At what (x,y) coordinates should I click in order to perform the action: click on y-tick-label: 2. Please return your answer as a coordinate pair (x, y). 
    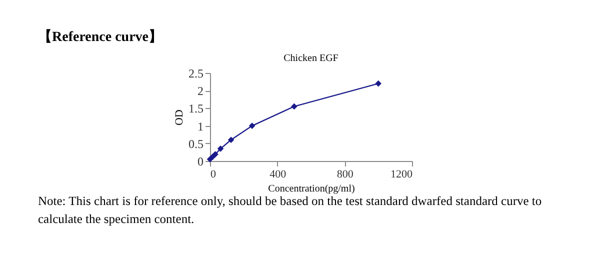
    Looking at the image, I should click on (201, 91).